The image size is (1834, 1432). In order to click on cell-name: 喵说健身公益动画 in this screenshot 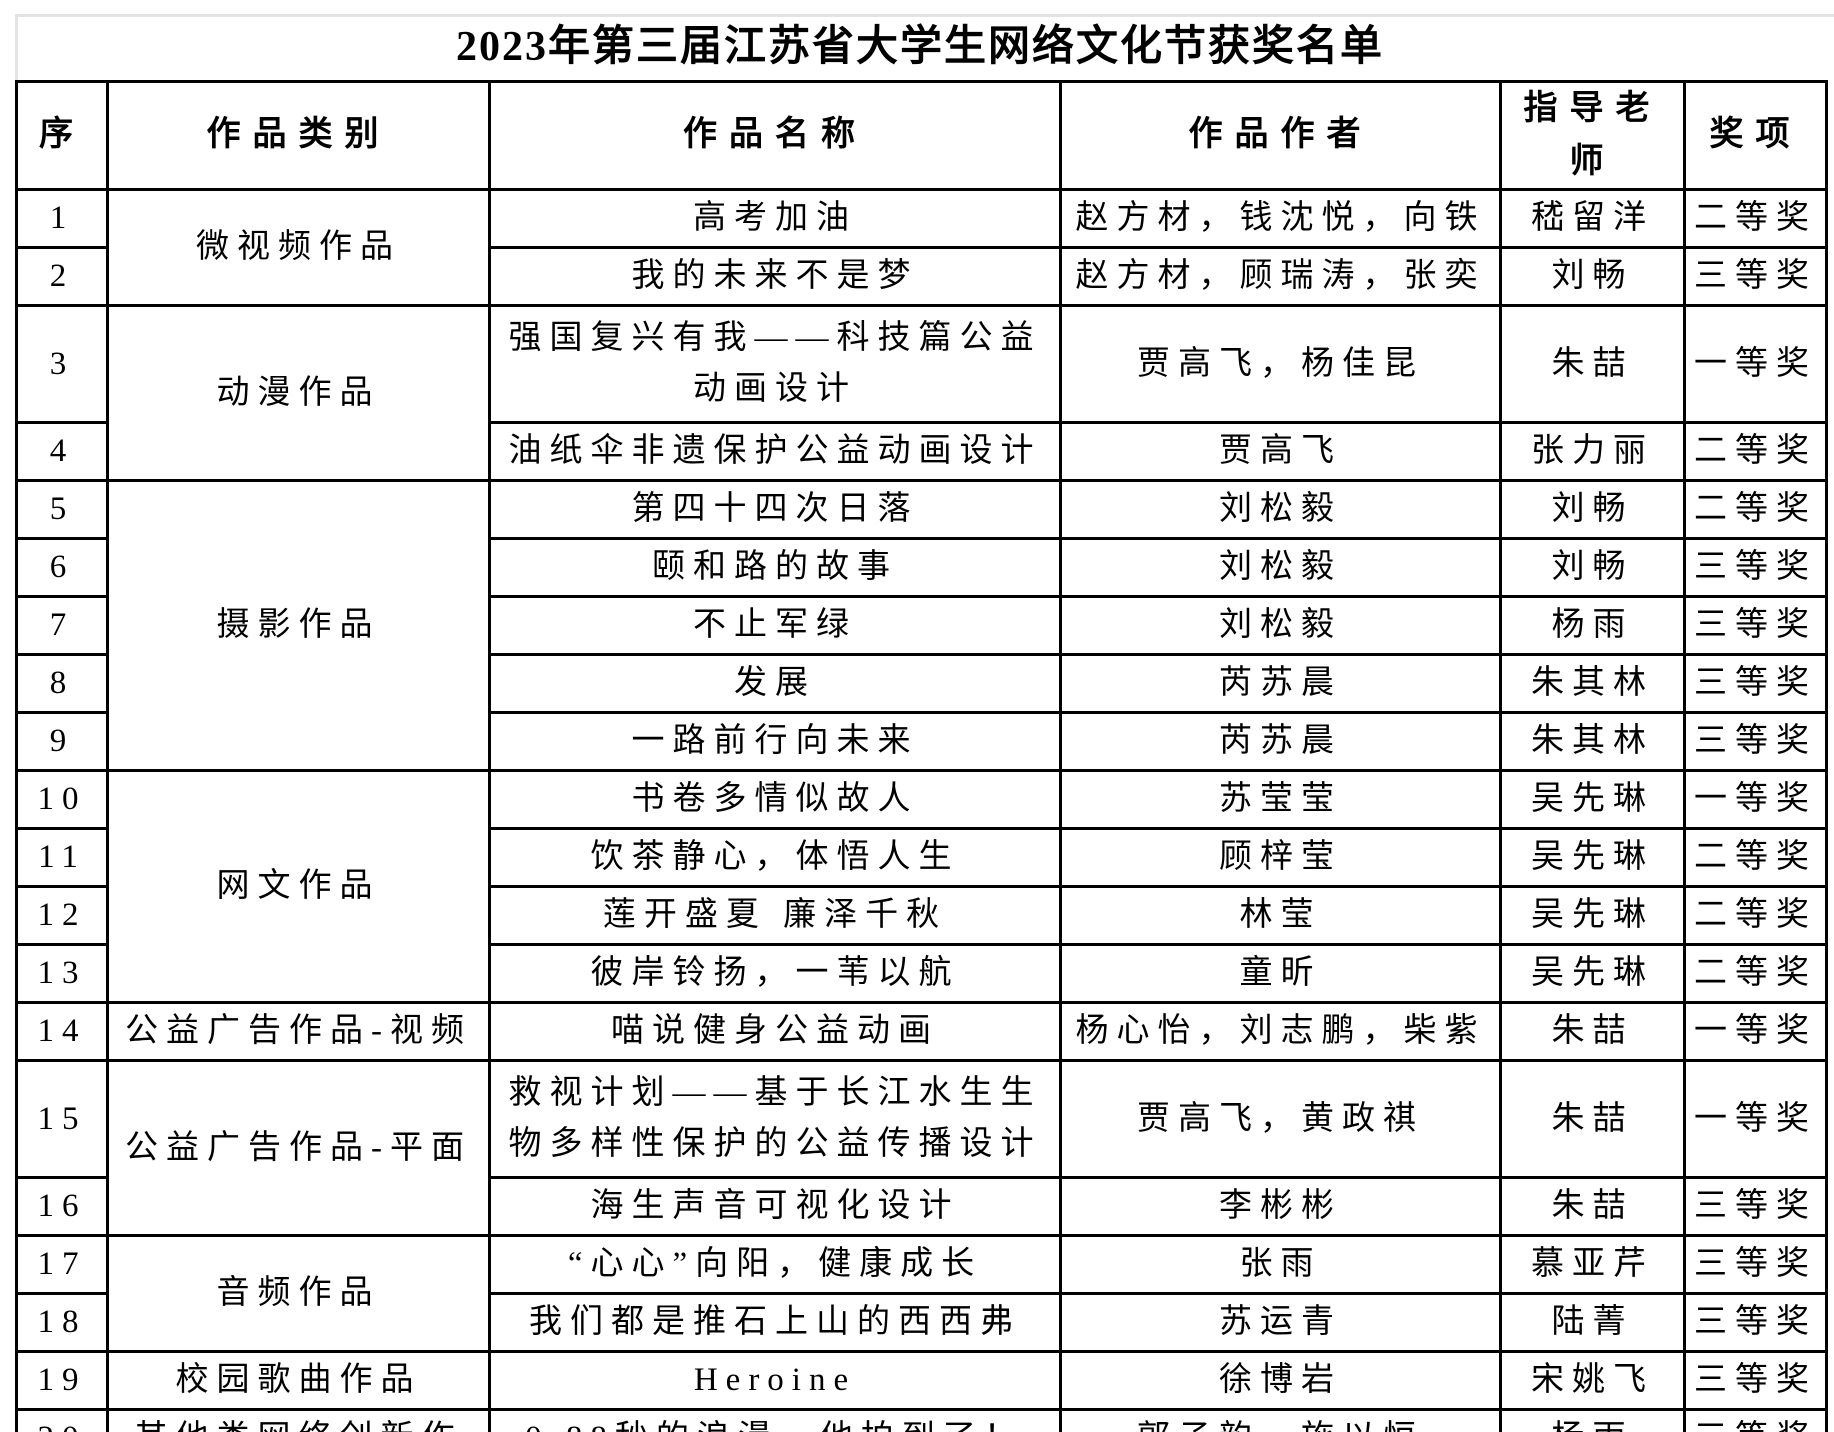, I will do `click(775, 1032)`.